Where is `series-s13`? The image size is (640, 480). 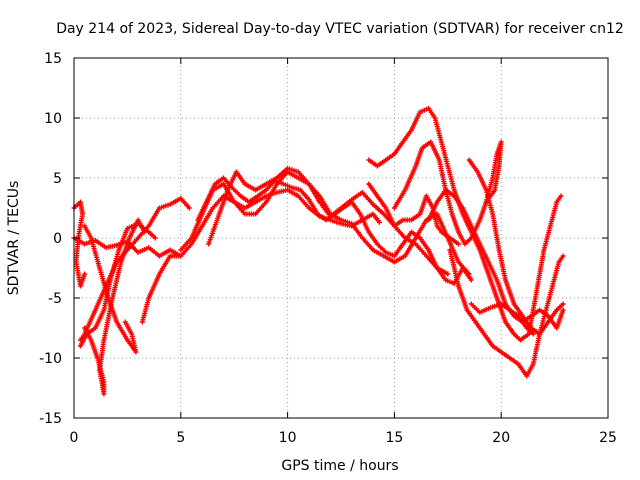
series-s13 is located at coordinates (447, 193).